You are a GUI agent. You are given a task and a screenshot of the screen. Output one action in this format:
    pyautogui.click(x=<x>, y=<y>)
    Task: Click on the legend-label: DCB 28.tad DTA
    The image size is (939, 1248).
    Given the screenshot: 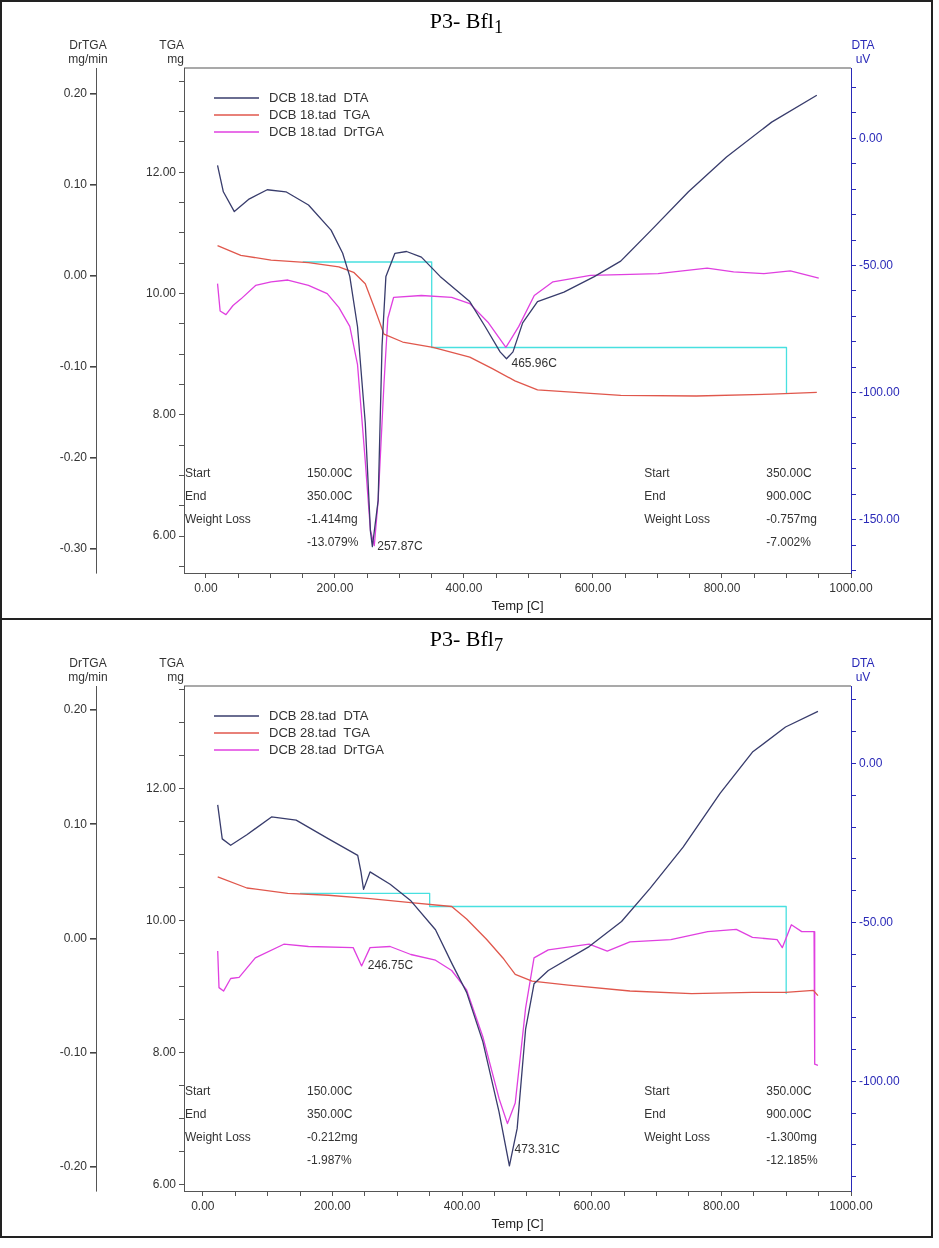 What is the action you would take?
    pyautogui.click(x=319, y=715)
    